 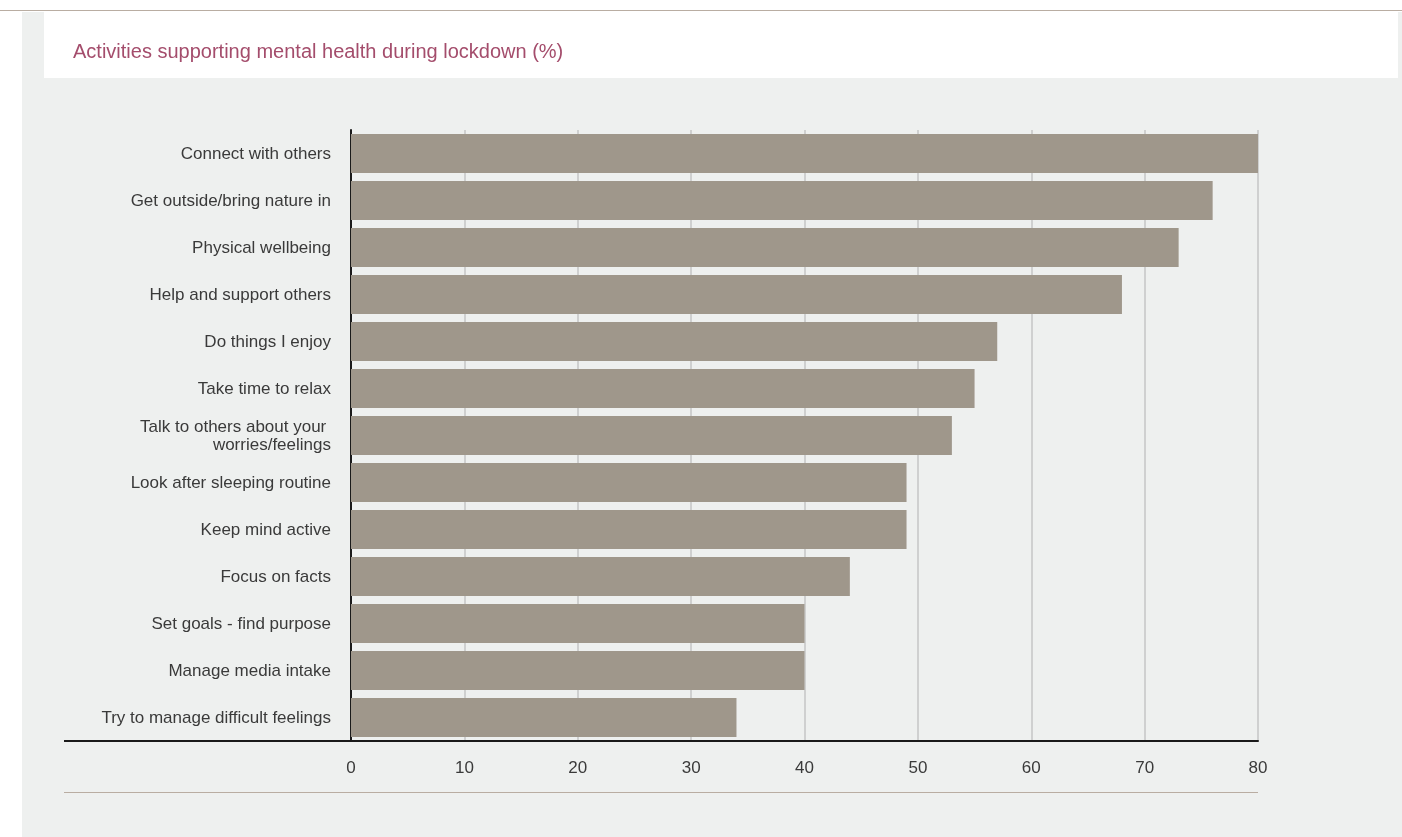 What do you see at coordinates (1031, 767) in the screenshot?
I see `x-tick-label: 60` at bounding box center [1031, 767].